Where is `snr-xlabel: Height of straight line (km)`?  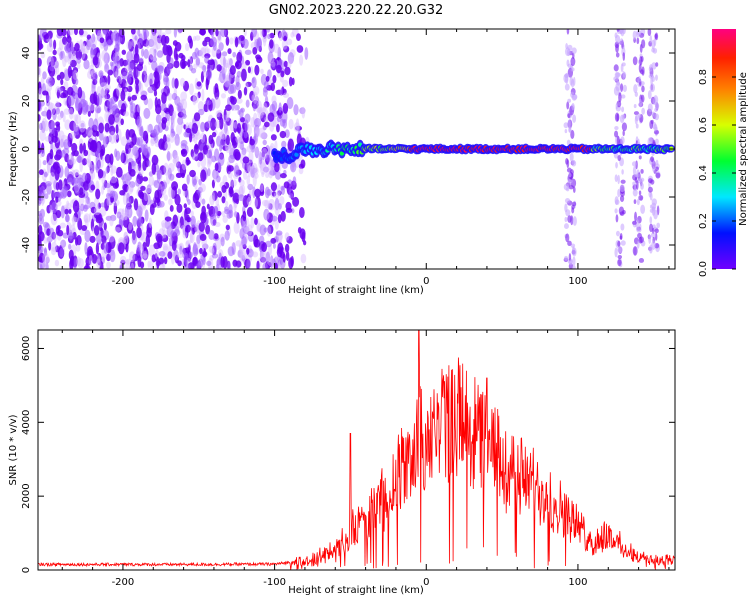 snr-xlabel: Height of straight line (km) is located at coordinates (356, 590).